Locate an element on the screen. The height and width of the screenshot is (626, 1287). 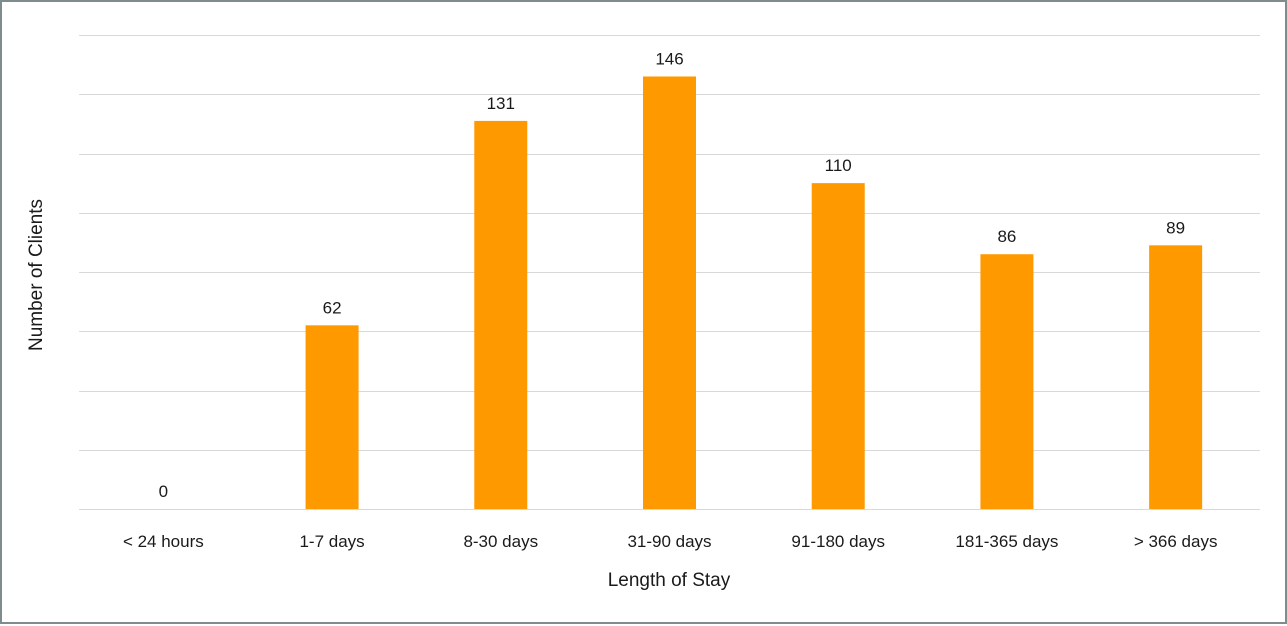
data-label: 89 is located at coordinates (1175, 227).